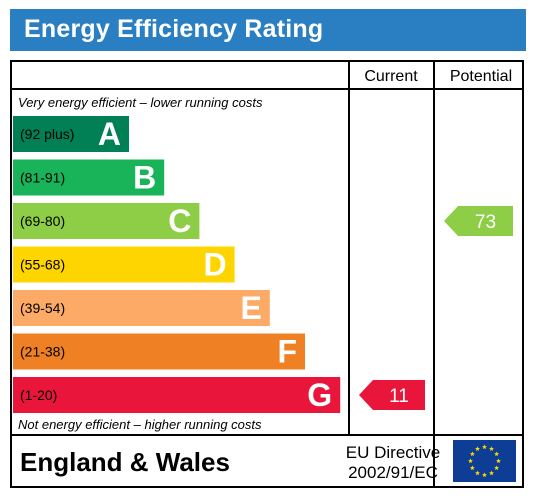 The height and width of the screenshot is (502, 536). Describe the element at coordinates (287, 352) in the screenshot. I see `band-letter-f: F` at that location.